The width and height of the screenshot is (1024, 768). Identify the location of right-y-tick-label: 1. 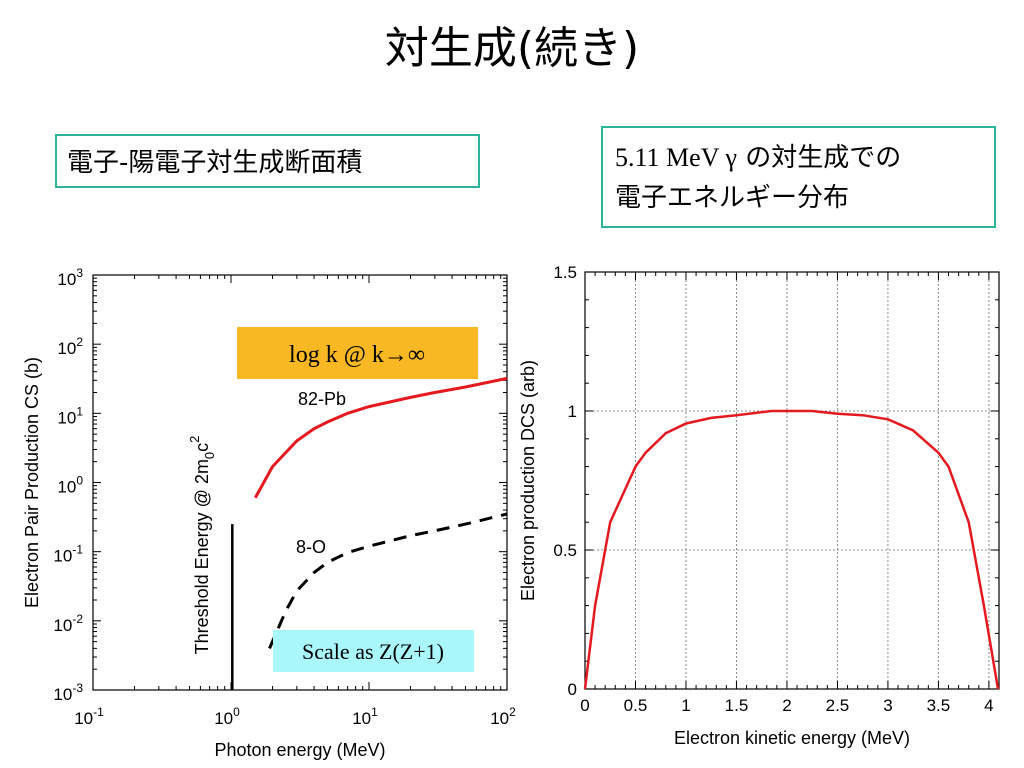
(572, 411).